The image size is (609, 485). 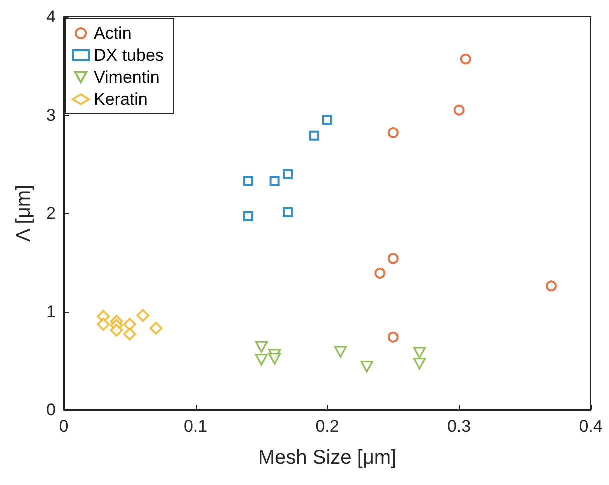 What do you see at coordinates (196, 426) in the screenshot?
I see `x-tick-label: 0.1` at bounding box center [196, 426].